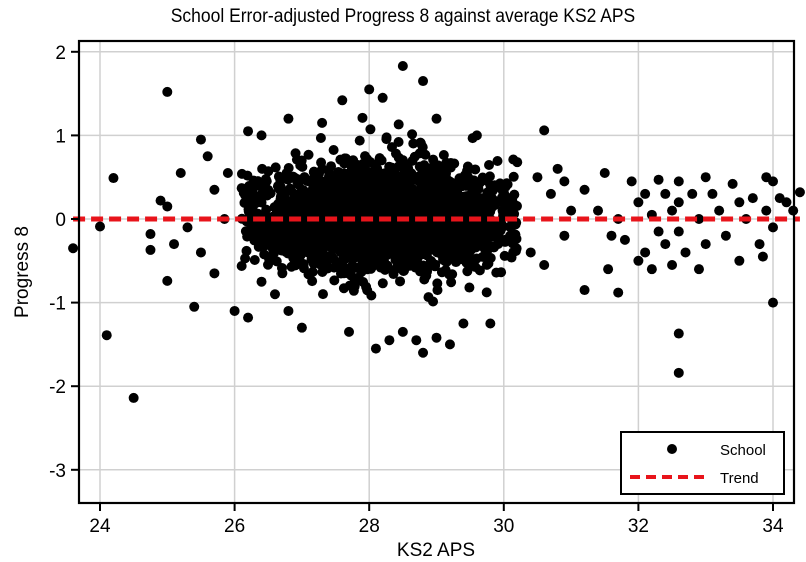 Image resolution: width=806 pixels, height=562 pixels. Describe the element at coordinates (234, 526) in the screenshot. I see `svg-text: 26` at that location.